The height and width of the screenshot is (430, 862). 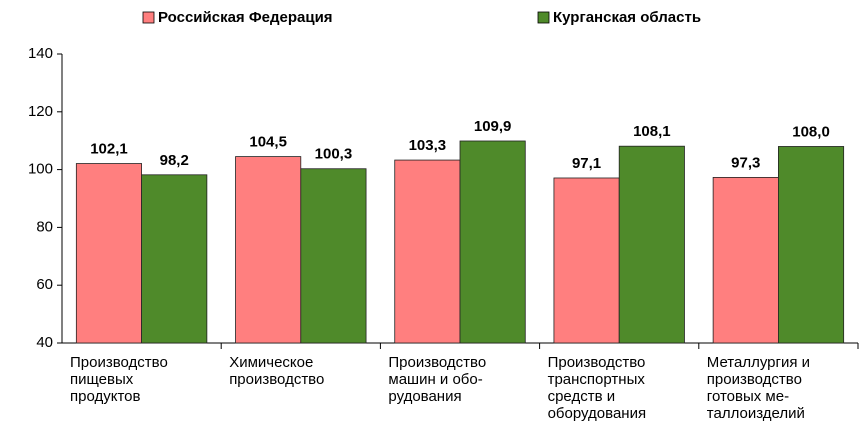 I want to click on value-label: 108,1, so click(x=652, y=131).